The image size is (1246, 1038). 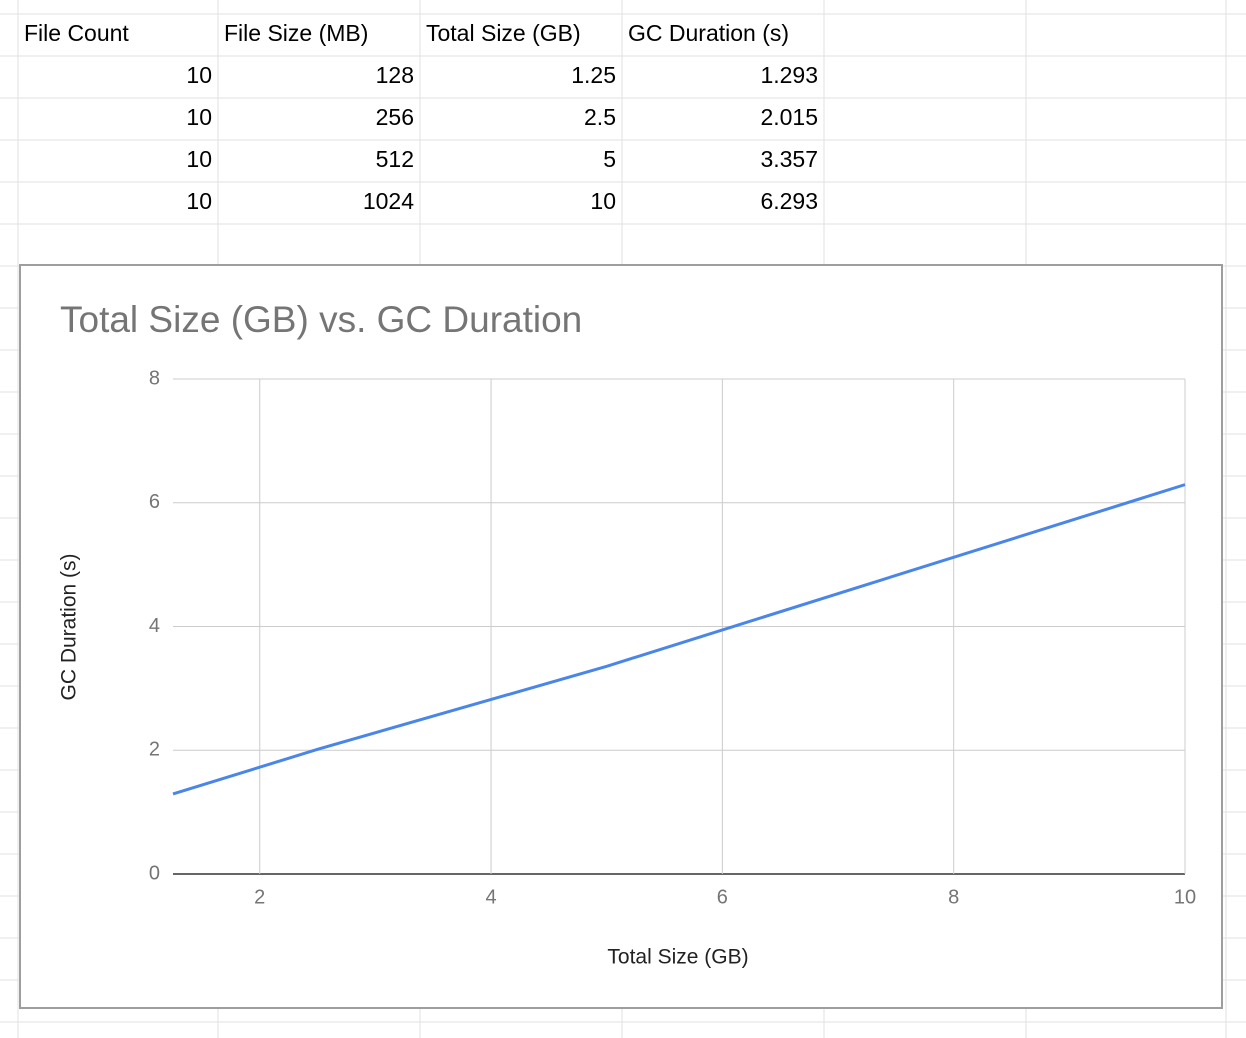 I want to click on chart-title: Total Size (GB) vs. GC Duration, so click(x=321, y=319).